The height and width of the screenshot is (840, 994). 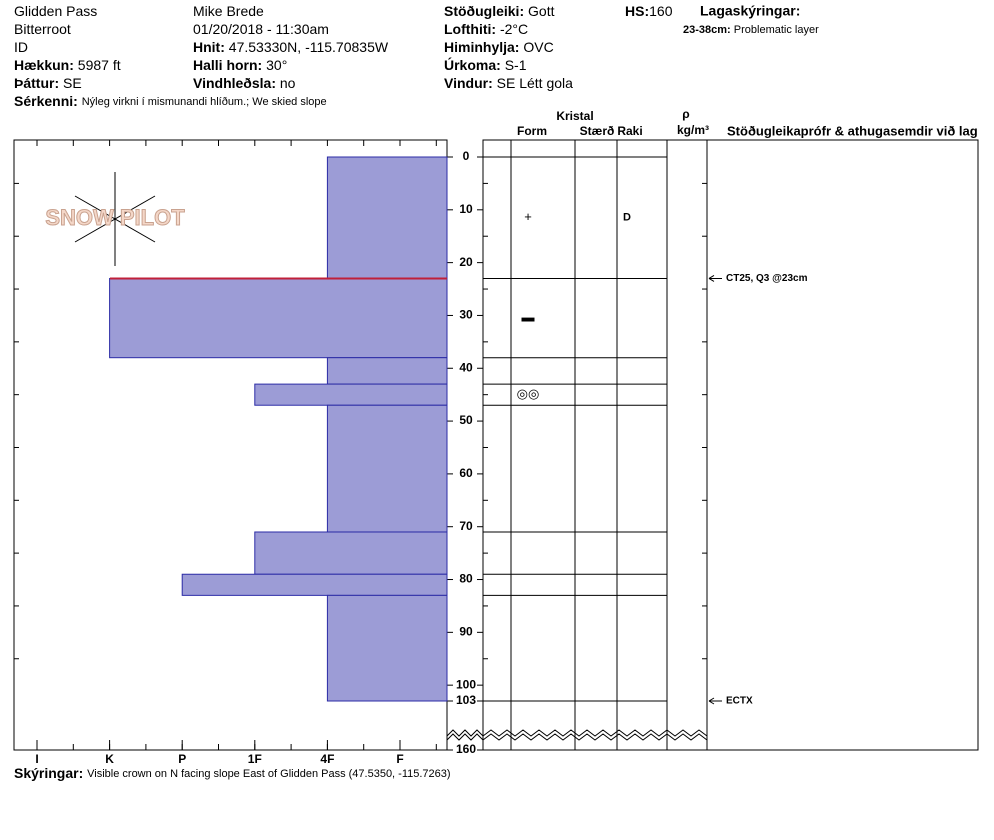 What do you see at coordinates (466, 315) in the screenshot?
I see `y-tick-label: 30` at bounding box center [466, 315].